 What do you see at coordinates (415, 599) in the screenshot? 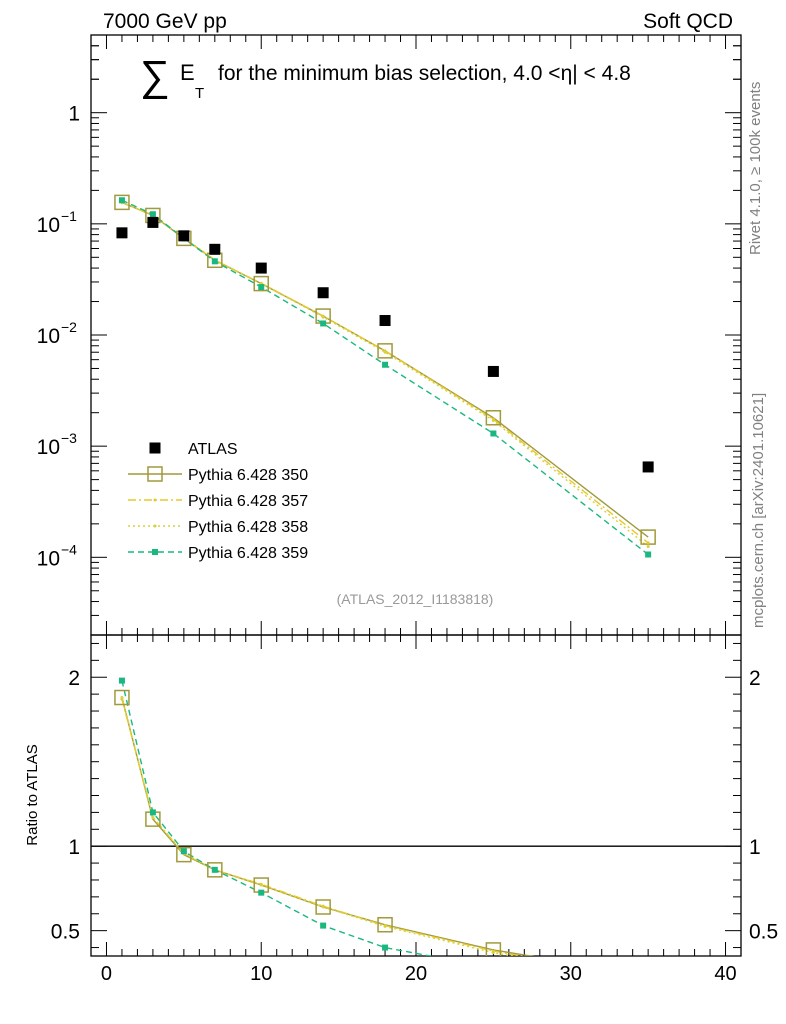
I see `reference-label: (ATLAS_2012_I1183818)` at bounding box center [415, 599].